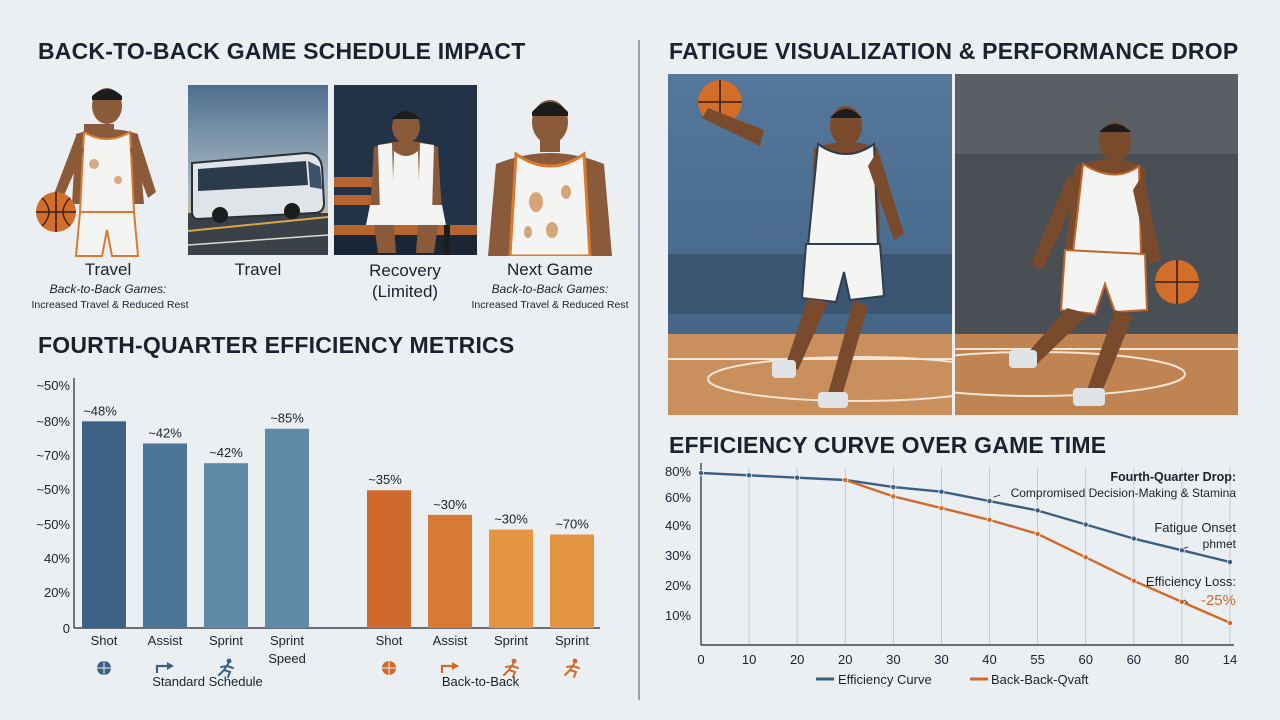 The width and height of the screenshot is (1280, 720). What do you see at coordinates (1186, 601) in the screenshot?
I see `annotation-leader-loss` at bounding box center [1186, 601].